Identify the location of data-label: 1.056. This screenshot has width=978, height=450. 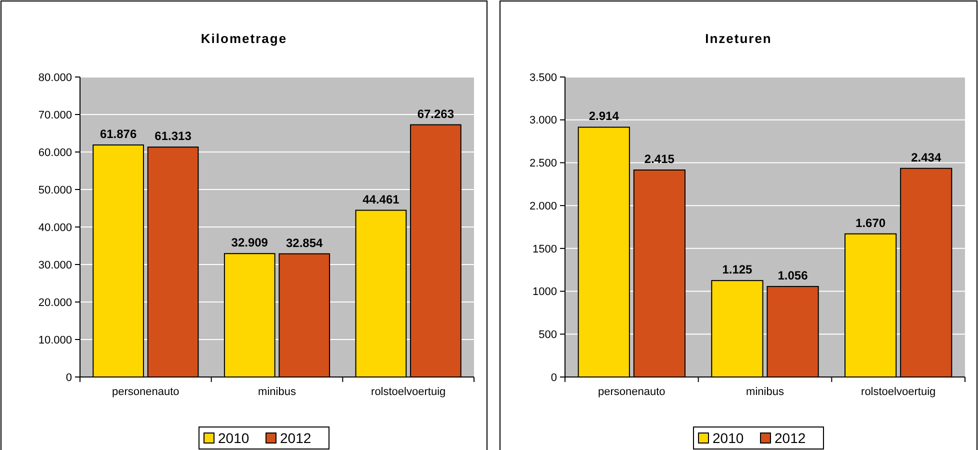
(793, 275).